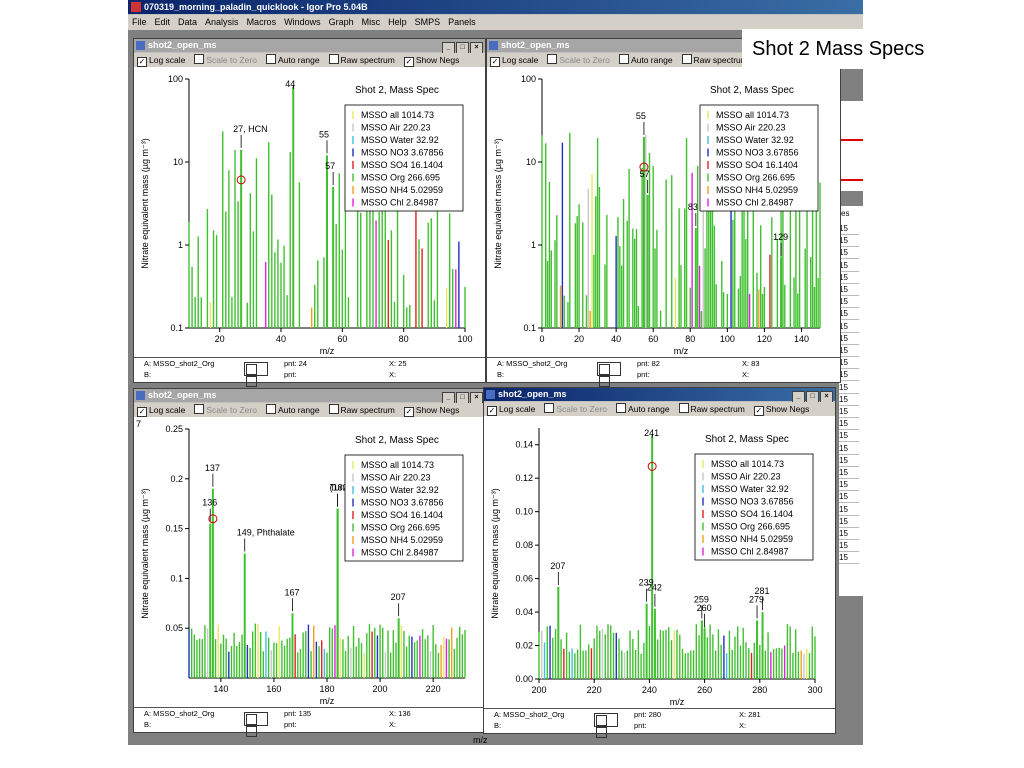 Image resolution: width=1024 pixels, height=768 pixels. What do you see at coordinates (188, 22) in the screenshot?
I see `menu-data: Data` at bounding box center [188, 22].